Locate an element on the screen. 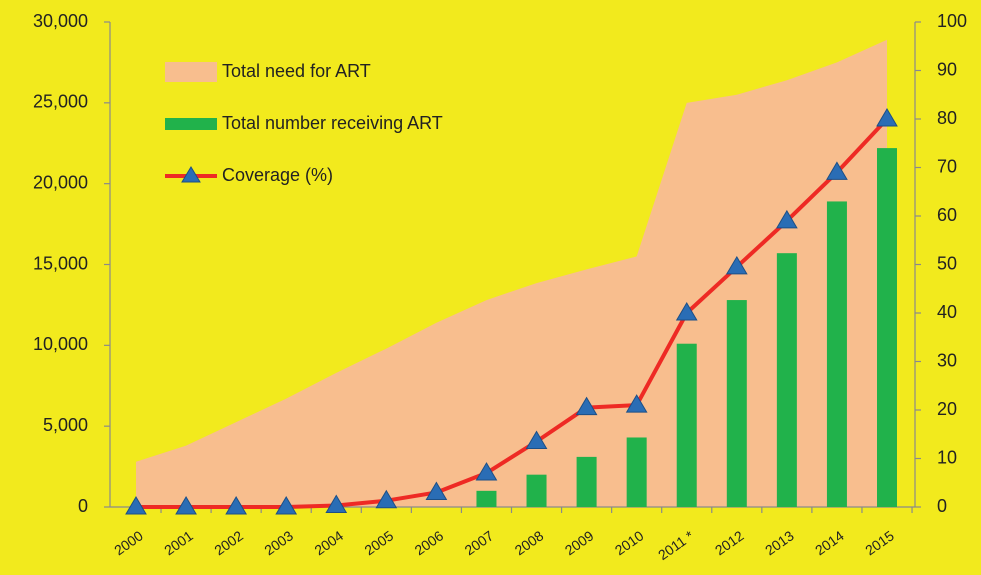 This screenshot has height=575, width=981. y2-tick-label: 50 is located at coordinates (947, 263).